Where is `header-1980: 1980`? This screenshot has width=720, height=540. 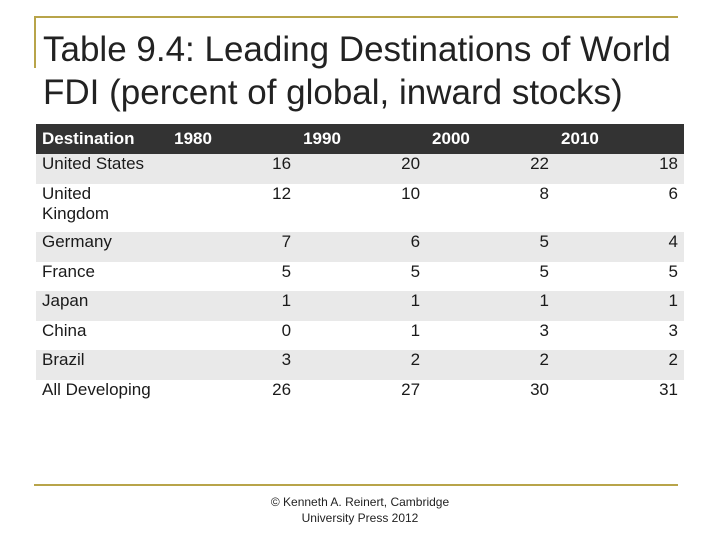
header-1980: 1980 is located at coordinates (233, 139).